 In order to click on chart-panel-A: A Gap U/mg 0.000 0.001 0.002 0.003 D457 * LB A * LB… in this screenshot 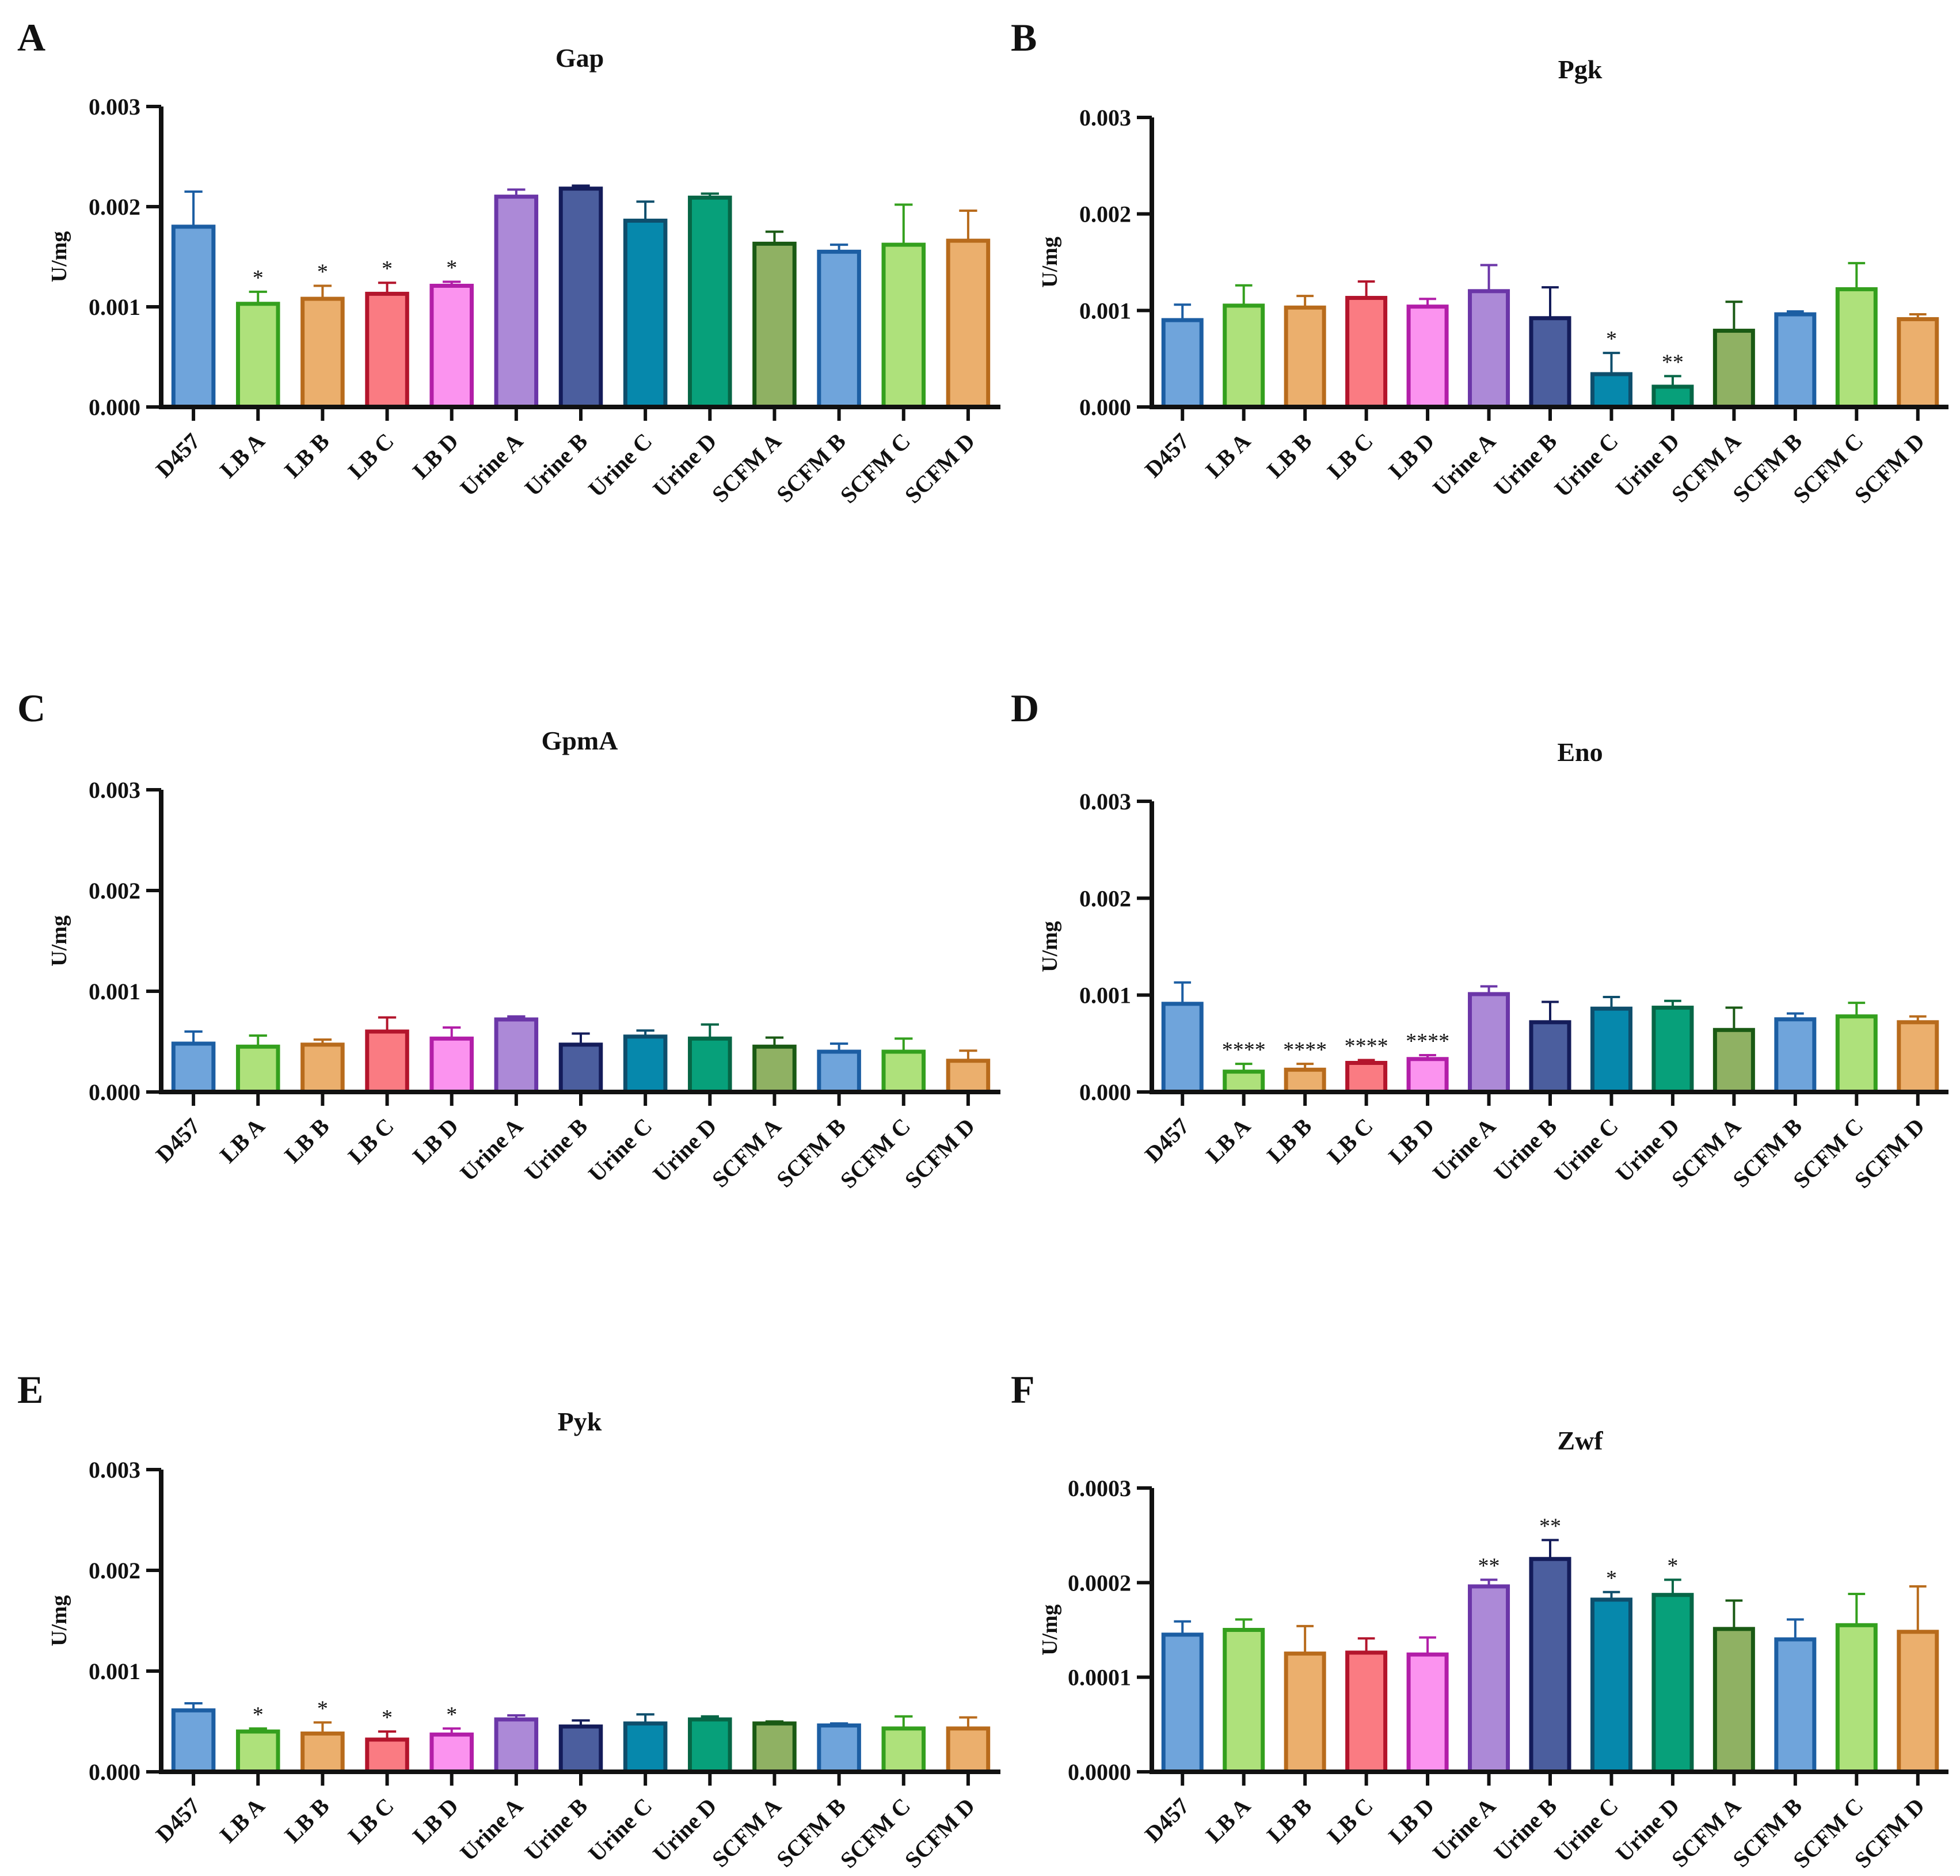, I will do `click(509, 262)`.